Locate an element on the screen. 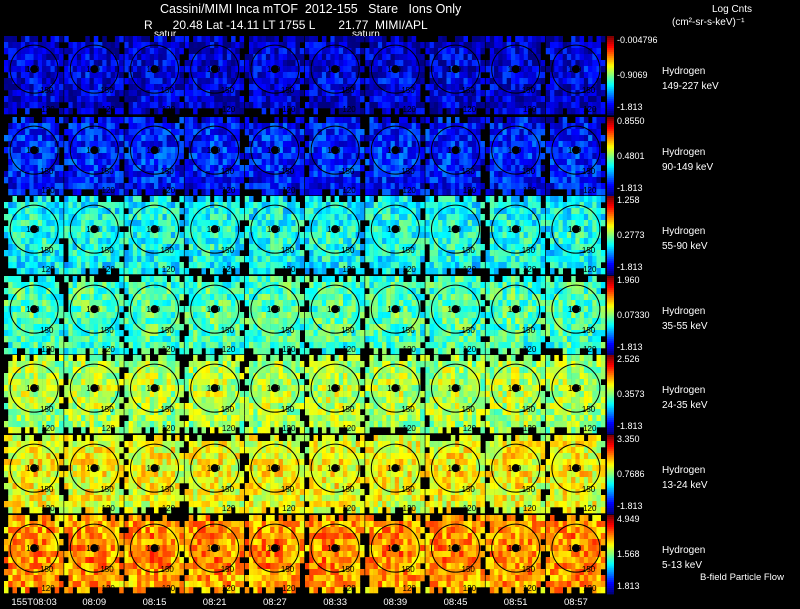 The height and width of the screenshot is (609, 800). pitch-angle-ring is located at coordinates (335, 150).